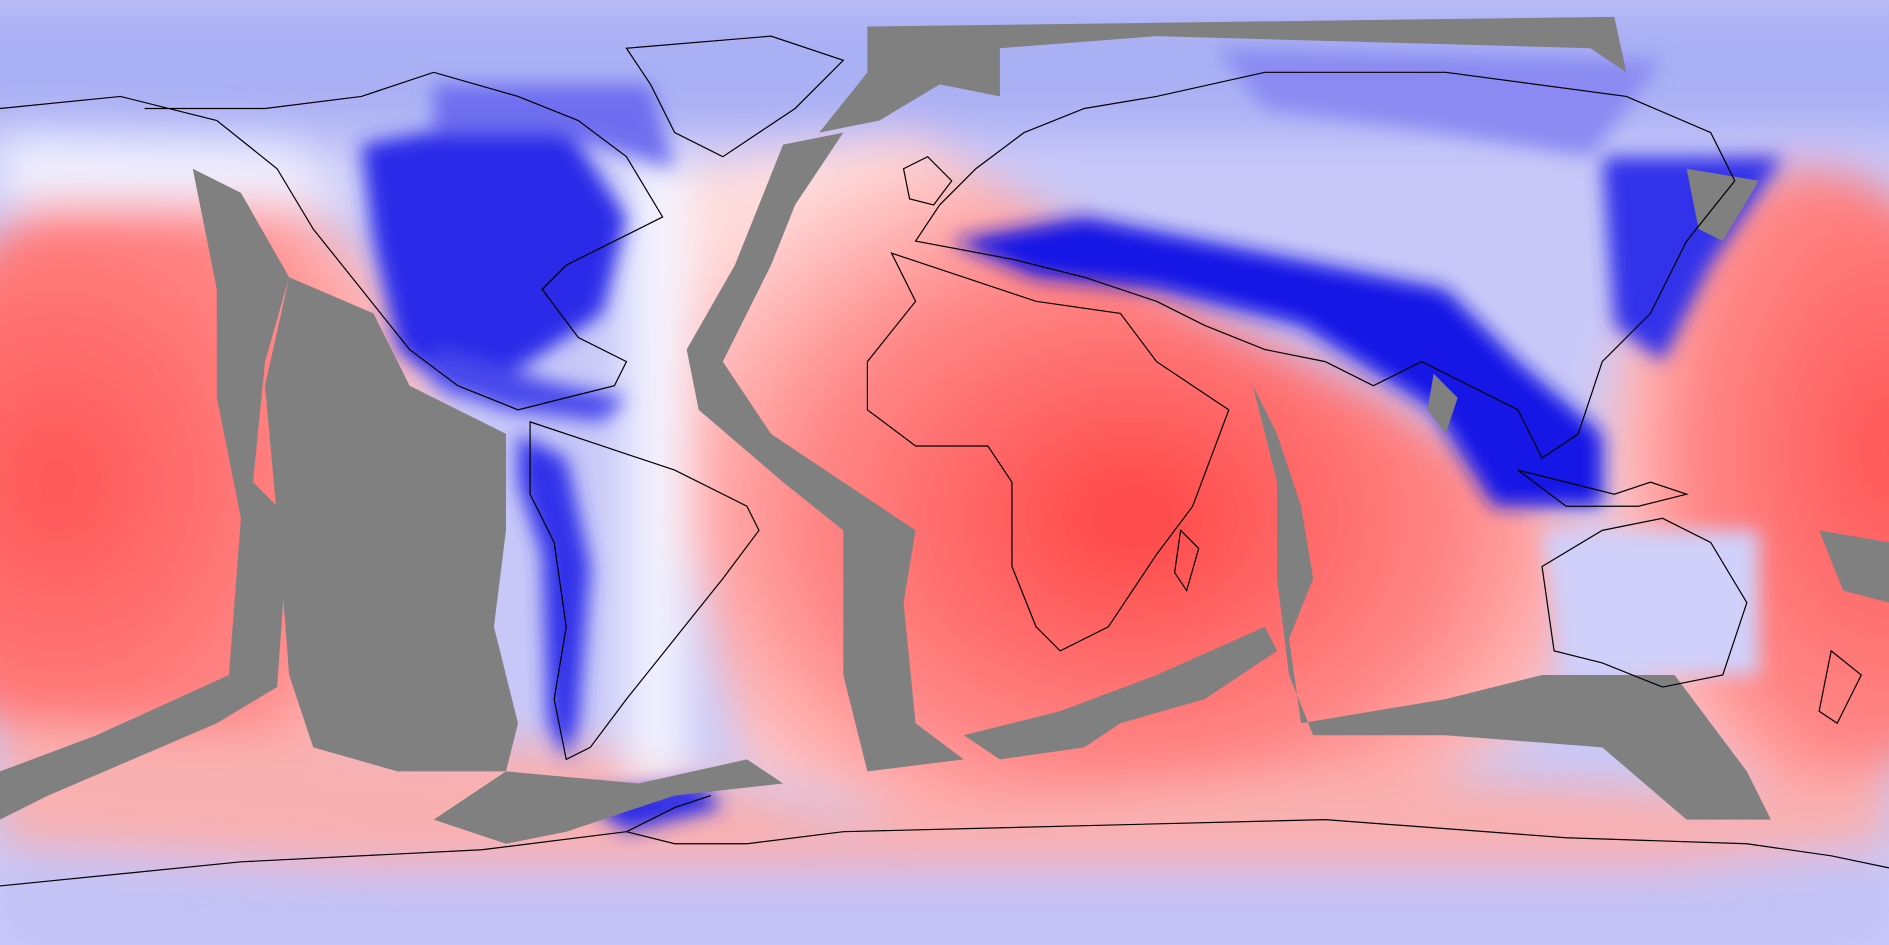  Describe the element at coordinates (1650, 602) in the screenshot. I see `australia-cool` at that location.